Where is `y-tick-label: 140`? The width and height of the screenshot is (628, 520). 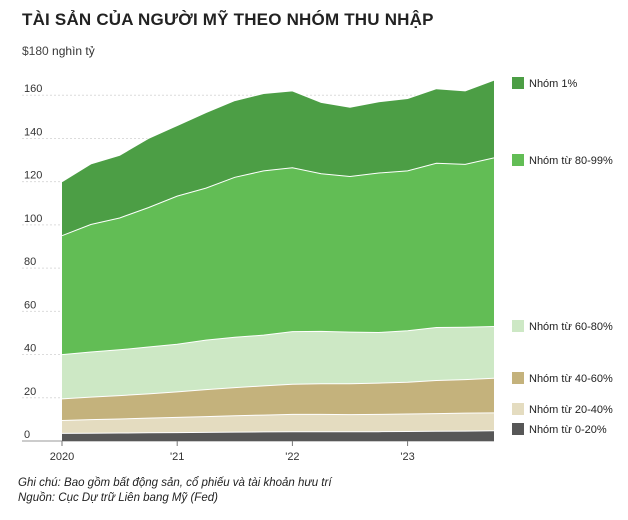 y-tick-label: 140 is located at coordinates (33, 132).